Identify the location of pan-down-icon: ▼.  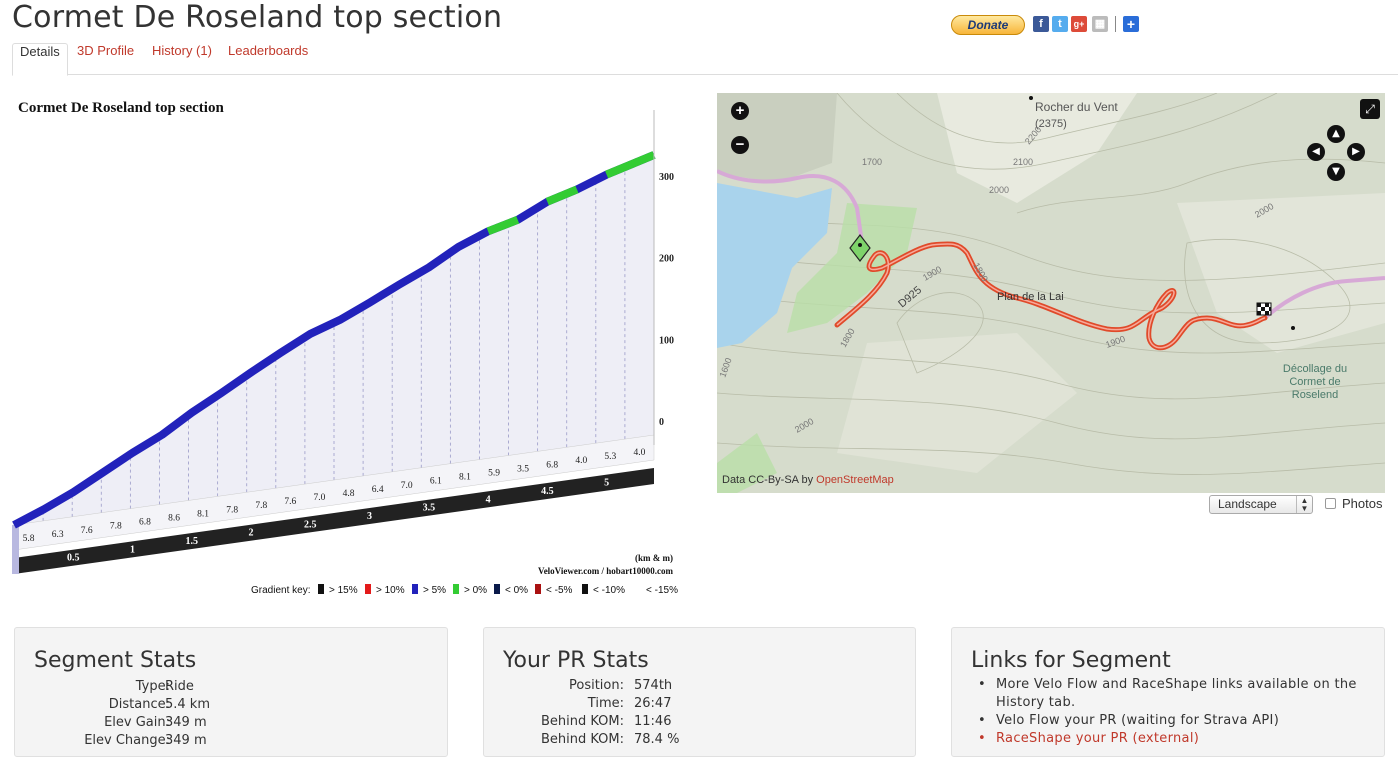
(1336, 172).